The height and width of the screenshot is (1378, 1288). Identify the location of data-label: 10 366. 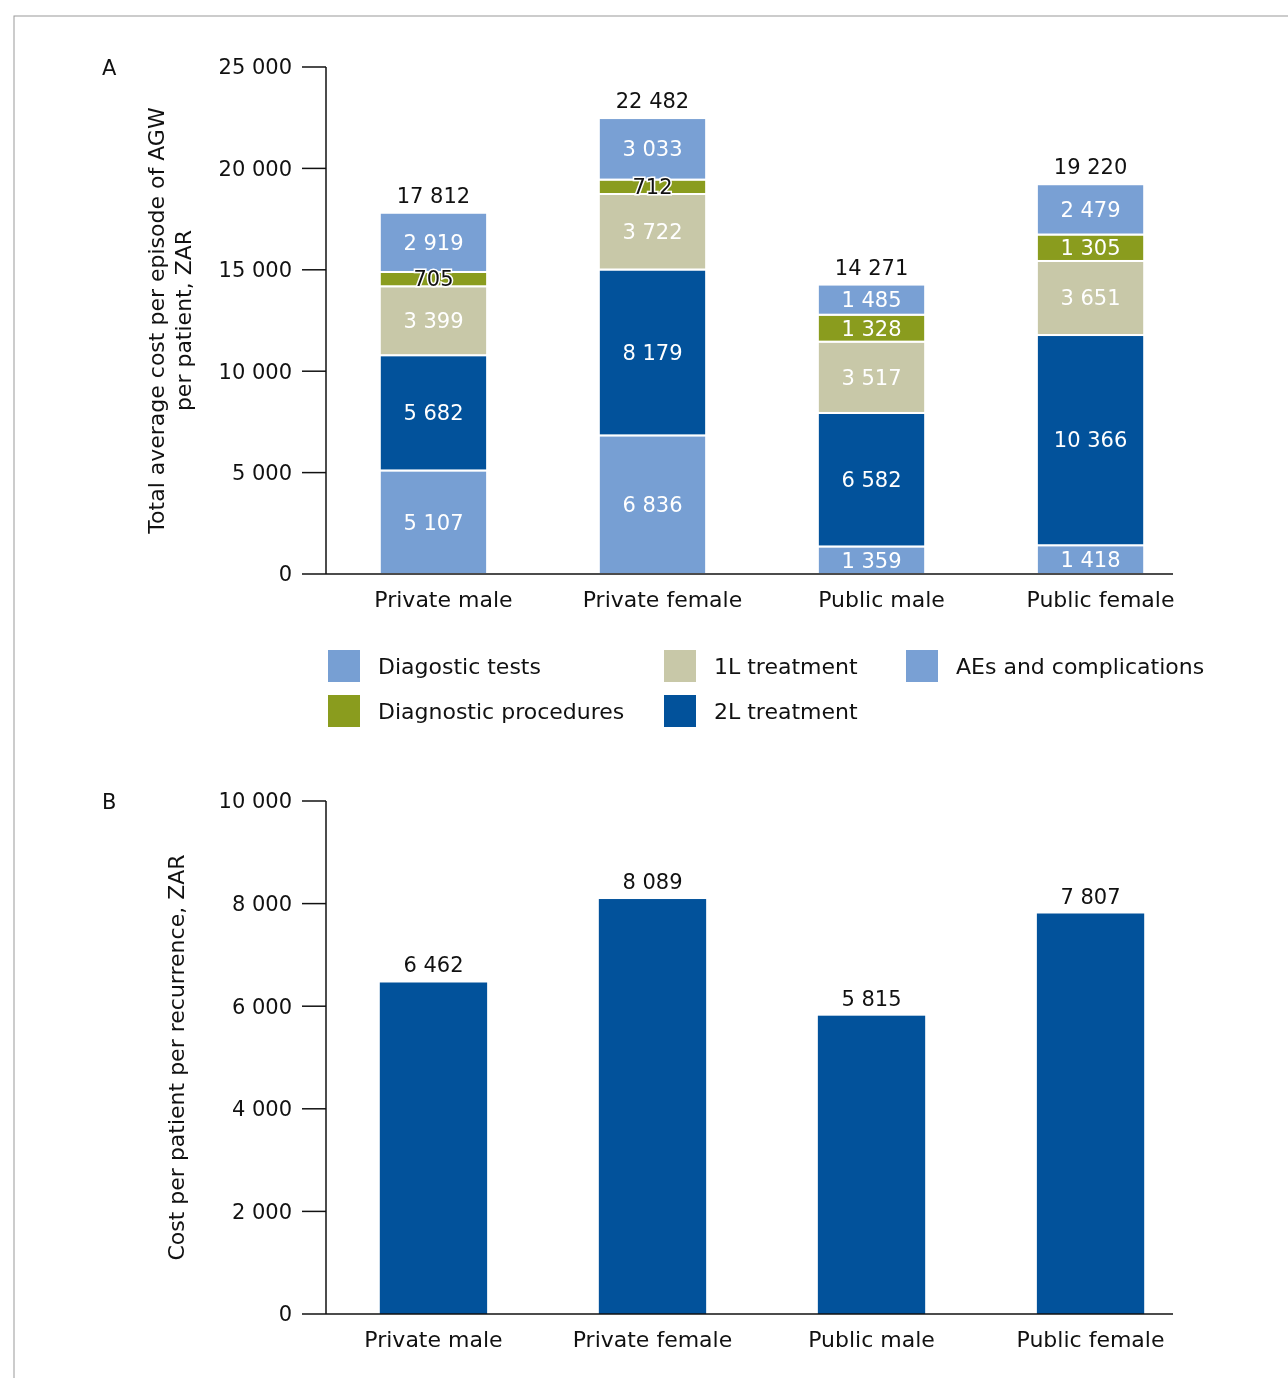
(1090, 440).